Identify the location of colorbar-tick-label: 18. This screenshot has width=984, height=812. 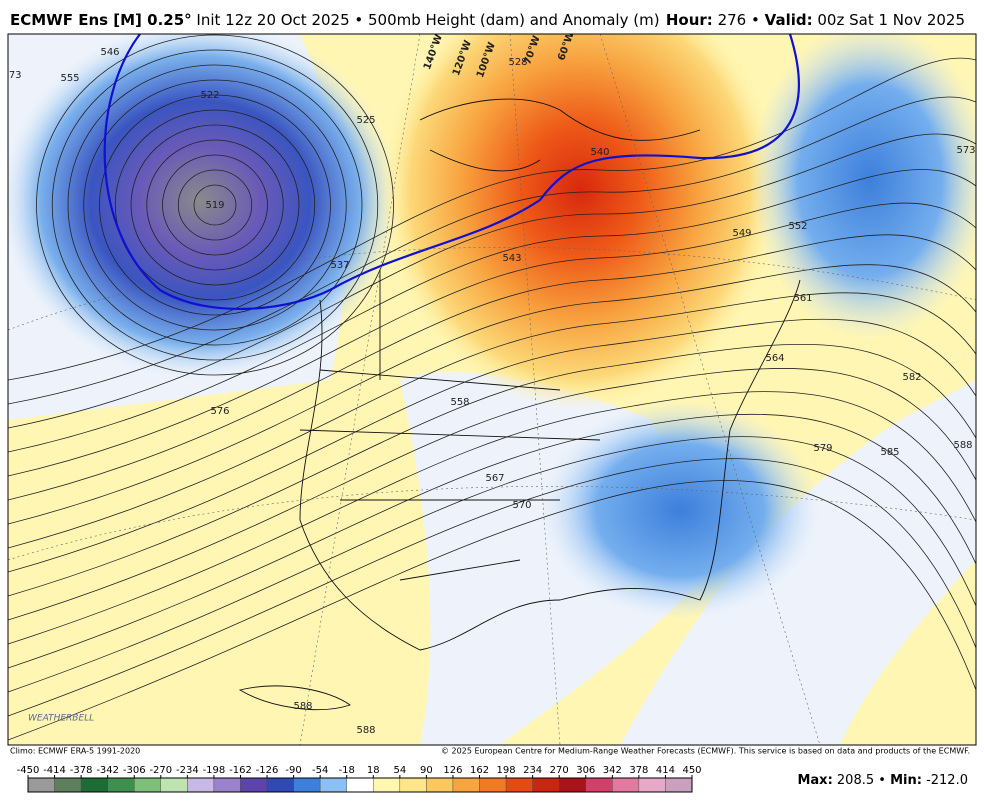
(373, 770).